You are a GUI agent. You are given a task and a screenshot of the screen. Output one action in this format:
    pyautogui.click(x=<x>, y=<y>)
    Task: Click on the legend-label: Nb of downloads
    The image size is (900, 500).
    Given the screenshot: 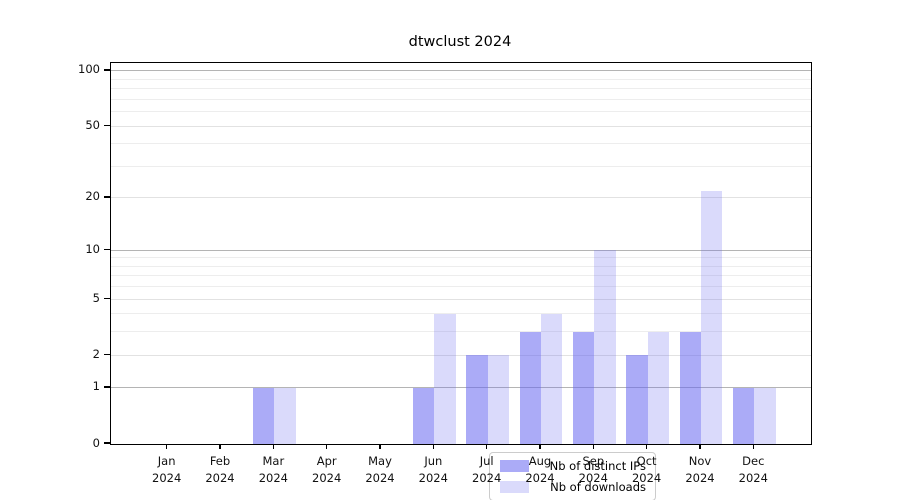 What is the action you would take?
    pyautogui.click(x=598, y=487)
    